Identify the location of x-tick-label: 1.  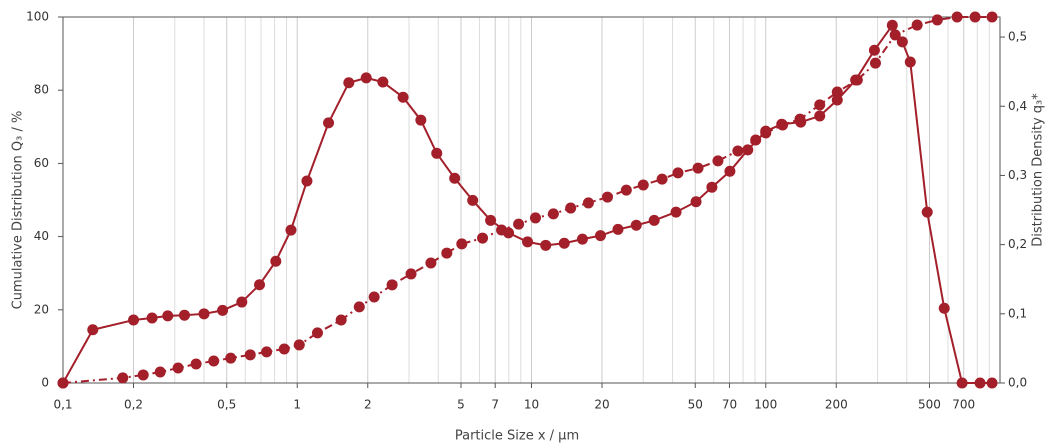
(297, 405).